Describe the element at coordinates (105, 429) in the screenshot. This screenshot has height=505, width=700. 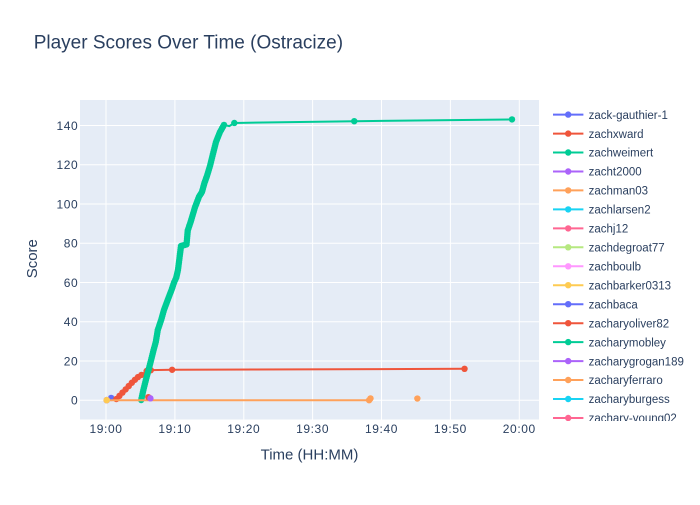
I see `svg-text: 19:00` at that location.